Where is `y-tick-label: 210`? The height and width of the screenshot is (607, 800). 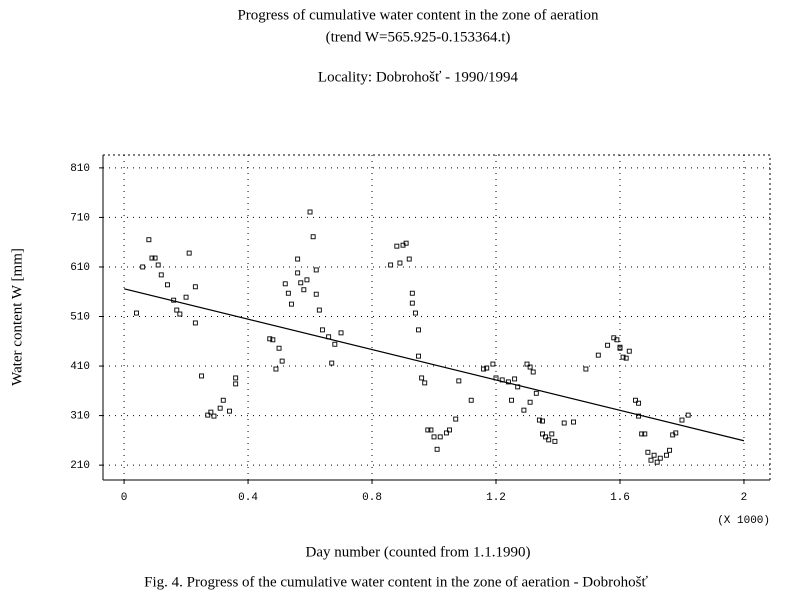 y-tick-label: 210 is located at coordinates (80, 466).